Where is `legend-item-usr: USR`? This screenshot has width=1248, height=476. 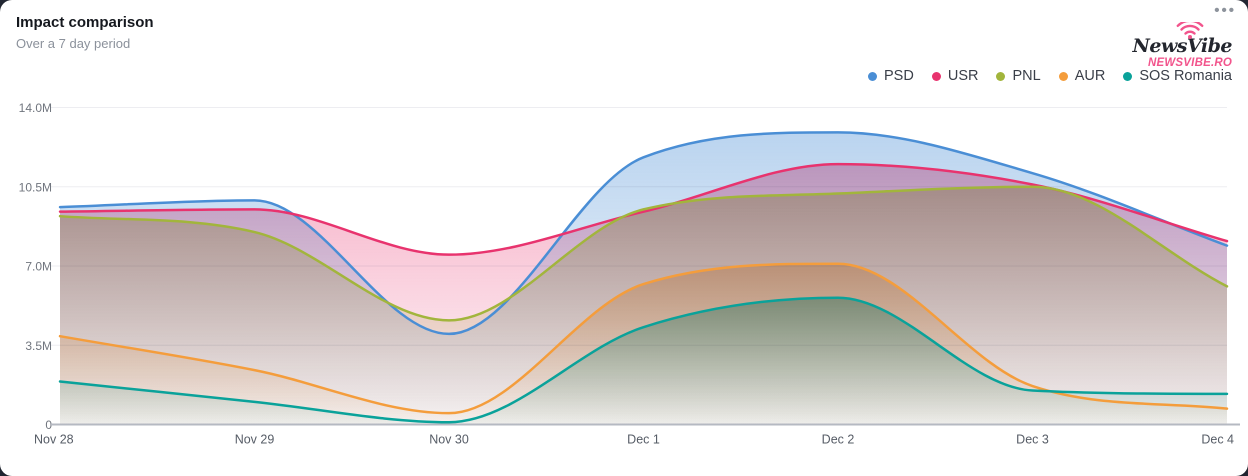 legend-item-usr: USR is located at coordinates (955, 76).